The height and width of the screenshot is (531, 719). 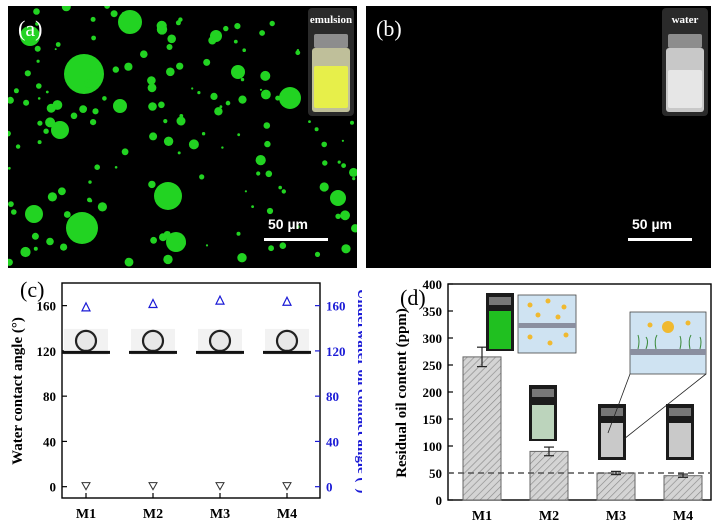 I want to click on vial-inset-m1, so click(x=500, y=322).